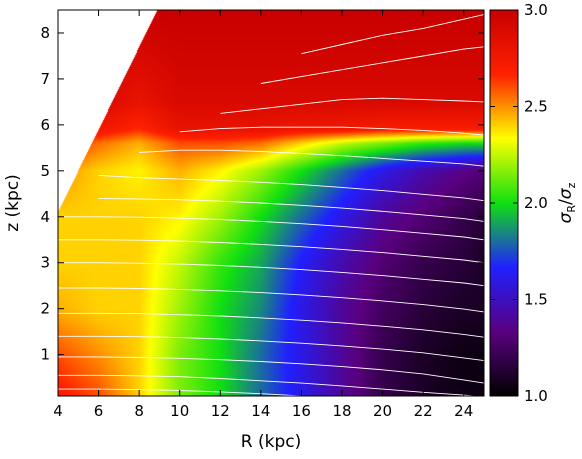 Image resolution: width=582 pixels, height=459 pixels. Describe the element at coordinates (45, 263) in the screenshot. I see `y-tick-label: 3` at that location.